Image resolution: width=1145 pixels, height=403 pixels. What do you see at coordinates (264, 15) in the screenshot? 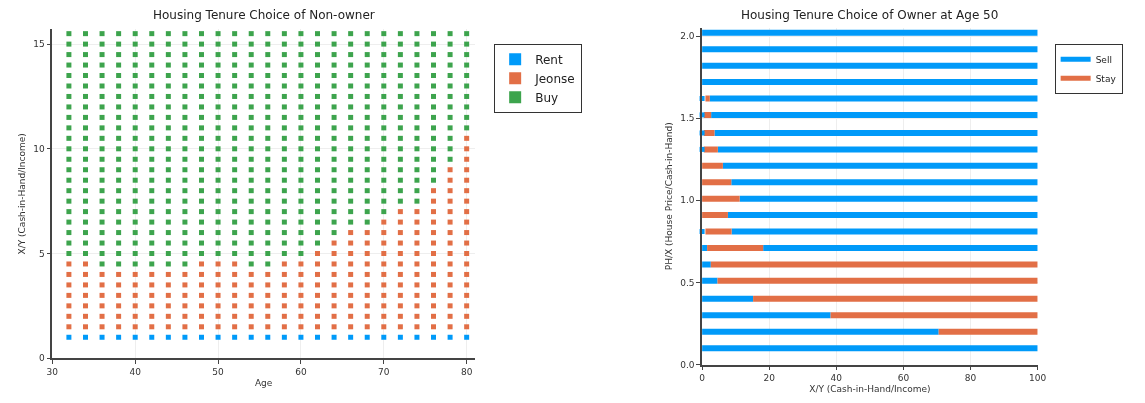
I see `chart-title: Housing Tenure Choice of Non-owner` at bounding box center [264, 15].